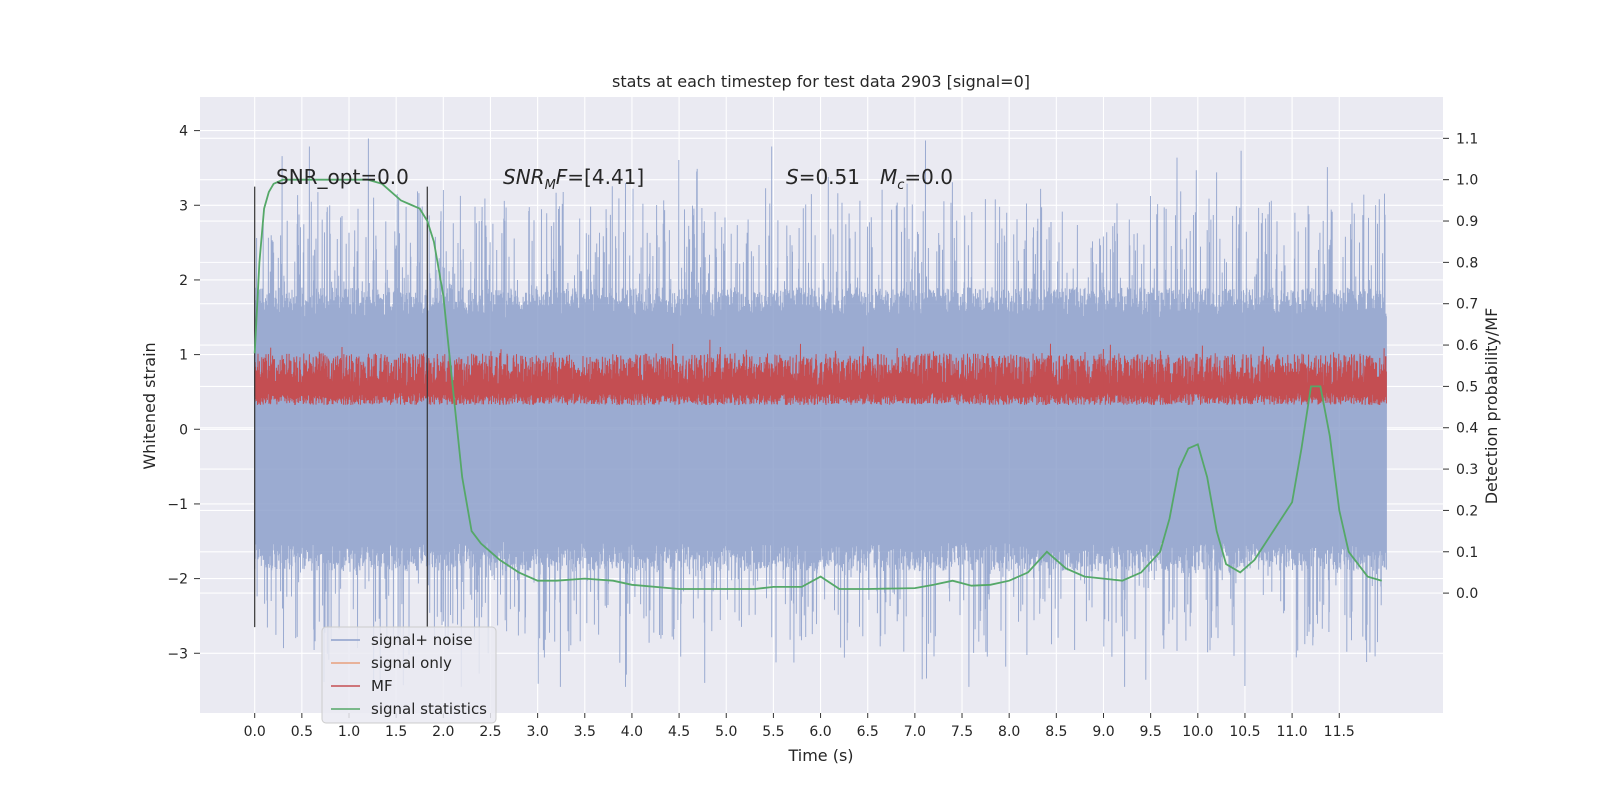 This screenshot has height=800, width=1600. What do you see at coordinates (1467, 594) in the screenshot?
I see `y2-tick-label: 0.0` at bounding box center [1467, 594].